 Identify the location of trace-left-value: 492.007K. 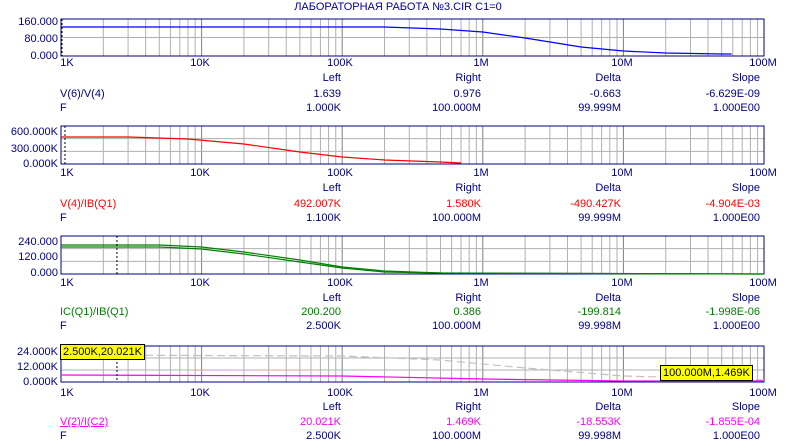
(317, 204).